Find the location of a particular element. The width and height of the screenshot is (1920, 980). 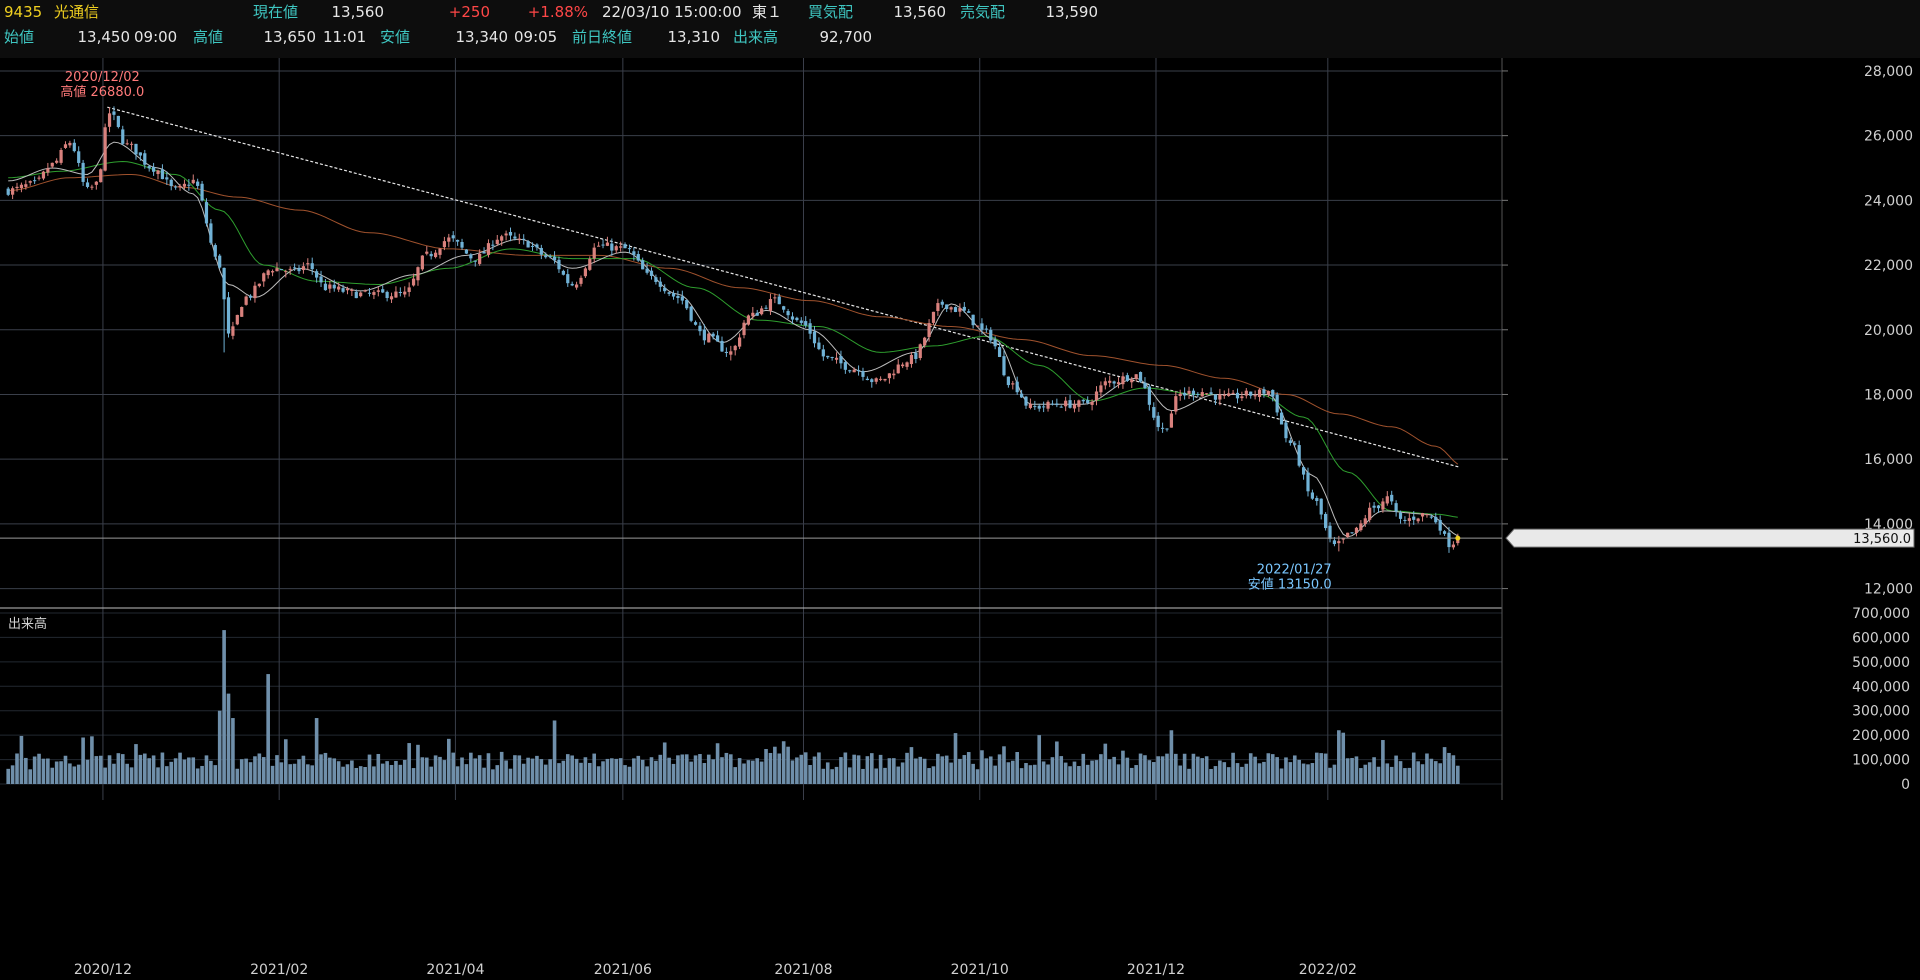

price-tick-label: 20,000 is located at coordinates (1888, 331).